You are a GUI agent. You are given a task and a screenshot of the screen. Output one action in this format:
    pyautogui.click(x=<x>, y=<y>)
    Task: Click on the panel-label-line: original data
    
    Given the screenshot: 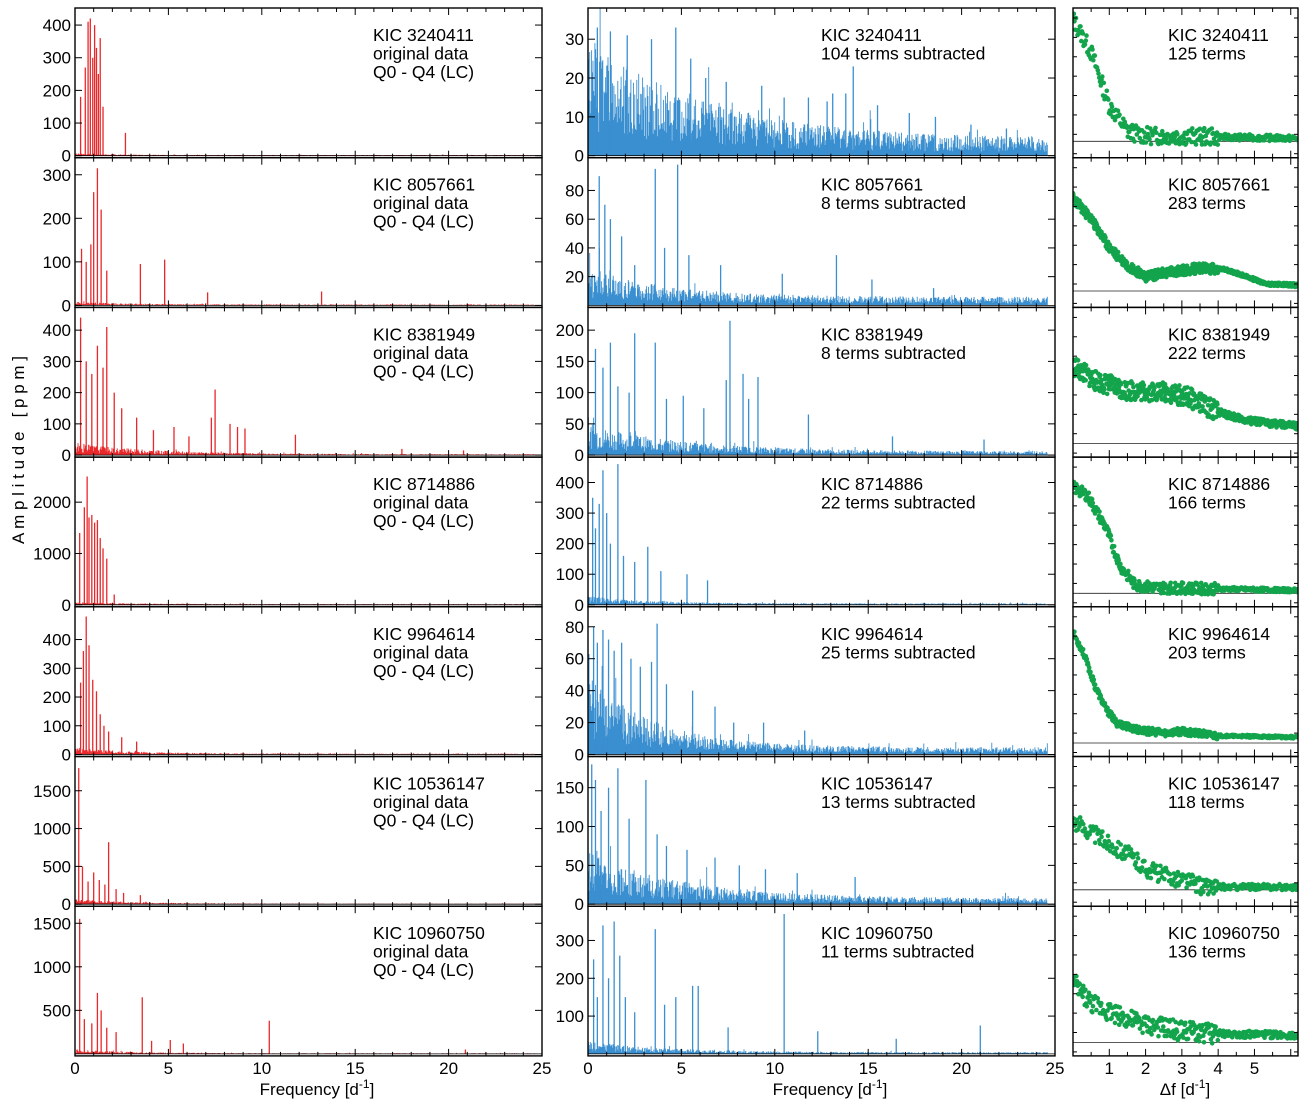 What is the action you would take?
    pyautogui.click(x=421, y=952)
    